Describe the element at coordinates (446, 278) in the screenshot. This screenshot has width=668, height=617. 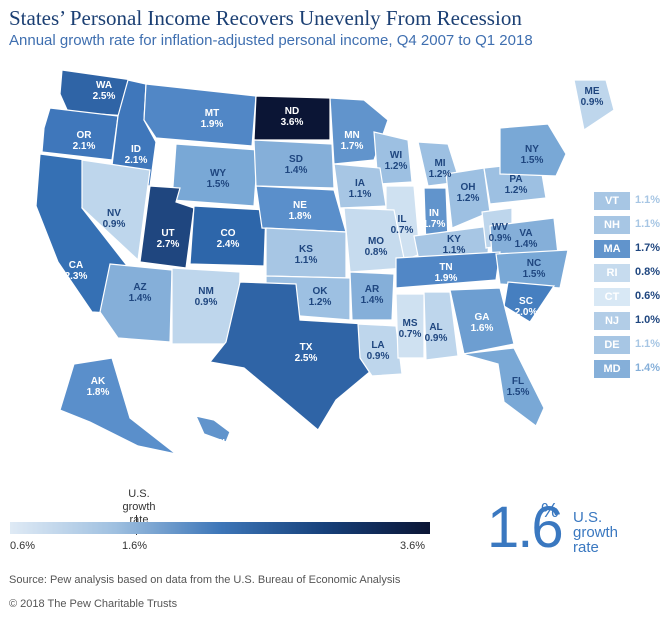
I see `state-value-tn: 1.9%` at that location.